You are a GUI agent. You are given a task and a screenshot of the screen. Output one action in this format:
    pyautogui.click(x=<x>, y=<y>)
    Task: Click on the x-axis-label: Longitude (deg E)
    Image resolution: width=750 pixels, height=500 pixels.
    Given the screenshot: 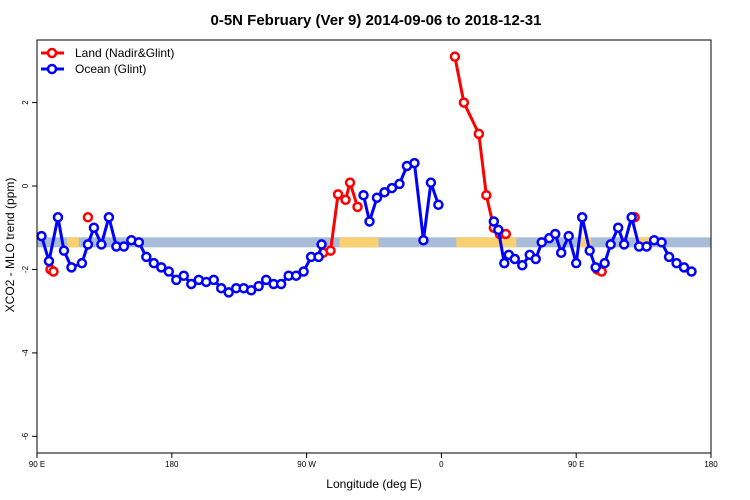 What is the action you would take?
    pyautogui.click(x=373, y=484)
    